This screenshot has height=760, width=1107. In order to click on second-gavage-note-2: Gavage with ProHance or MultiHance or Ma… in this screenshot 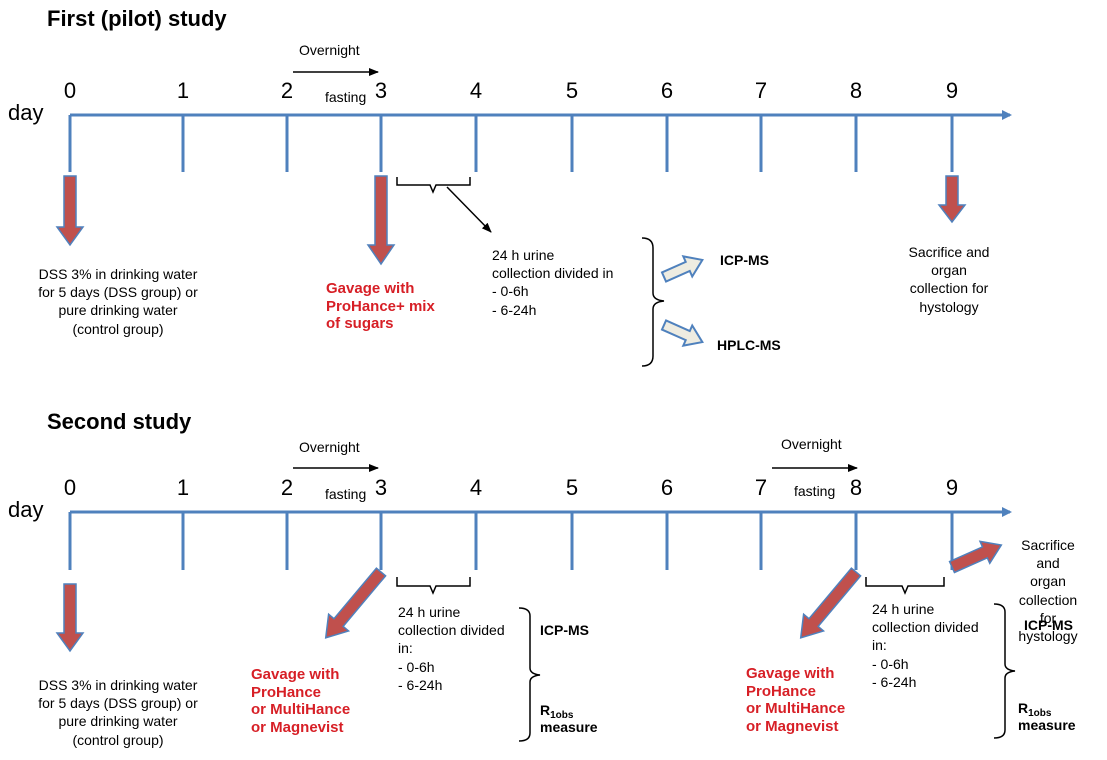, I will do `click(796, 700)`.